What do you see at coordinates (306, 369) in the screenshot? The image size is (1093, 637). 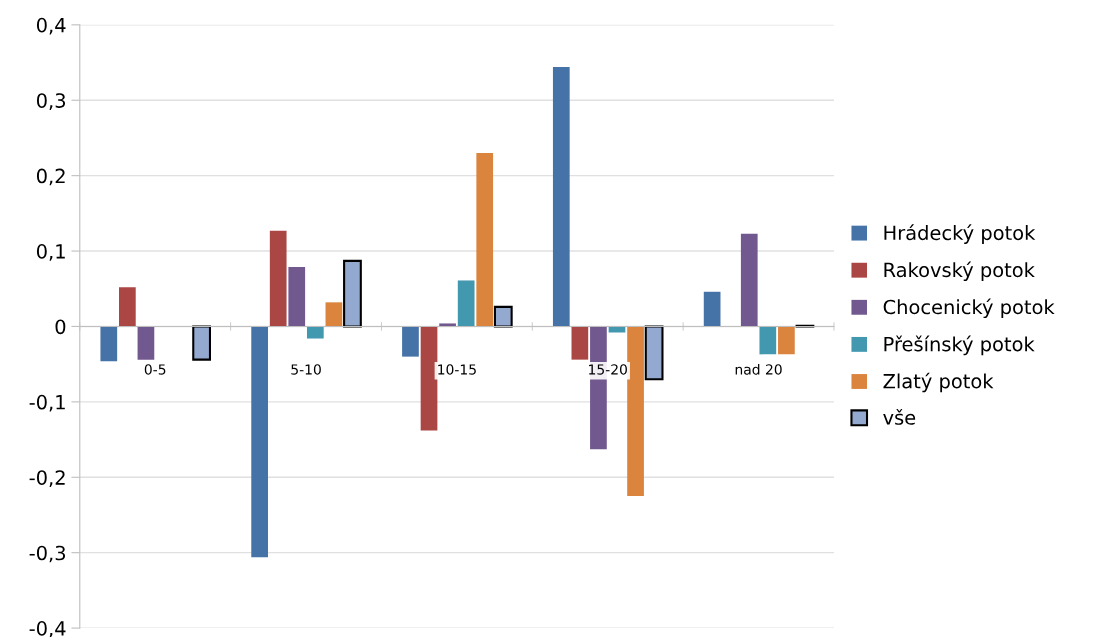 I see `x-tick-label: 5-10` at bounding box center [306, 369].